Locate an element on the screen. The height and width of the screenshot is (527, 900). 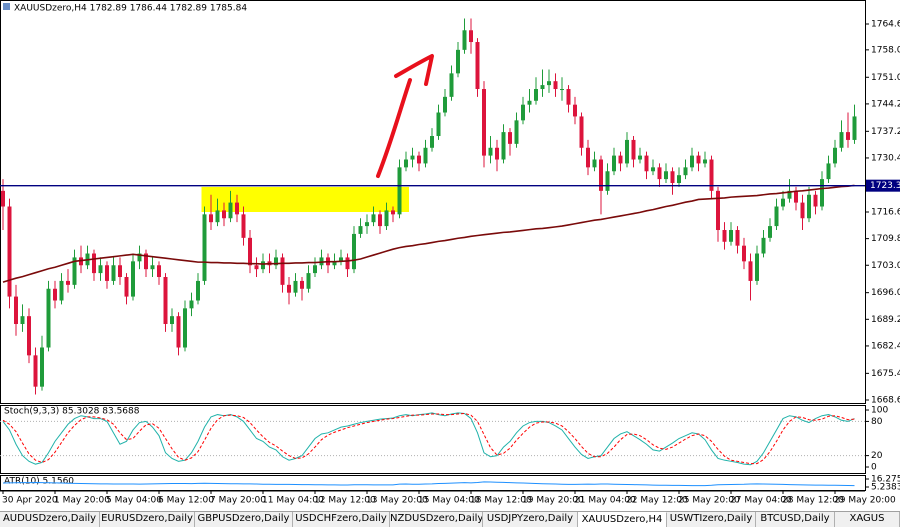
y-tick-label: 1689.20 is located at coordinates (885, 320).